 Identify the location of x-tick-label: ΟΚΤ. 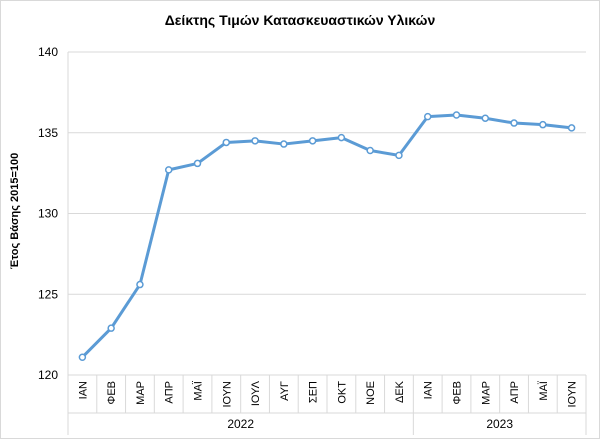
(342, 392).